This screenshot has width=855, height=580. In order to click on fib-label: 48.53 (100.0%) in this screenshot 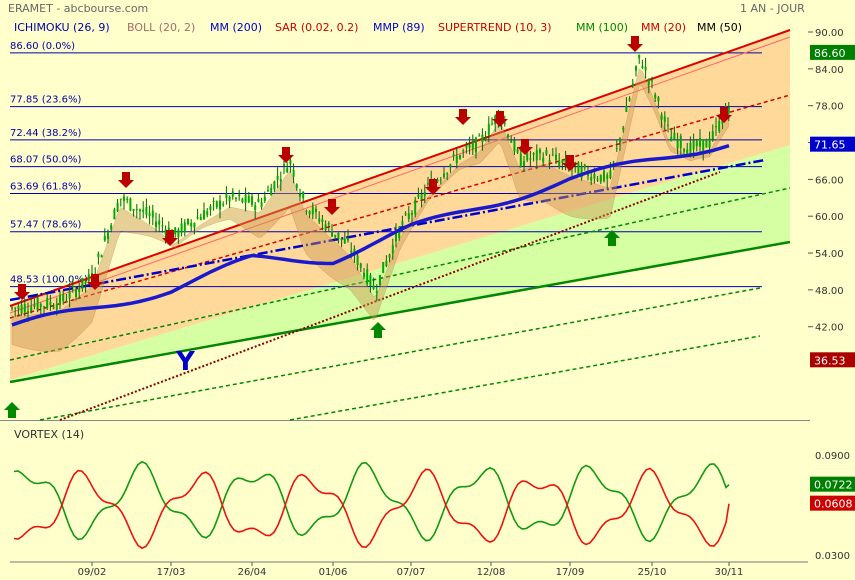, I will do `click(49, 280)`.